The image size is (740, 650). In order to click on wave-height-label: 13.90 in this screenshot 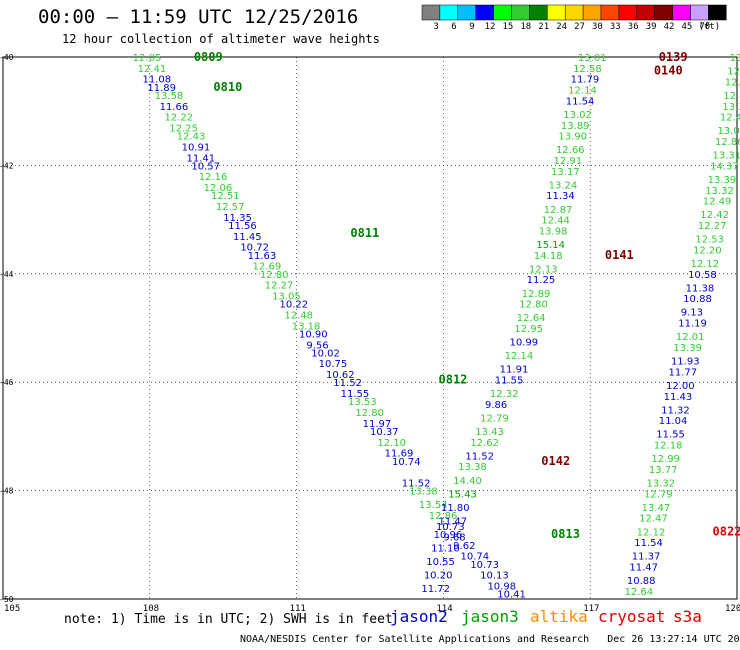, I will do `click(572, 137)`.